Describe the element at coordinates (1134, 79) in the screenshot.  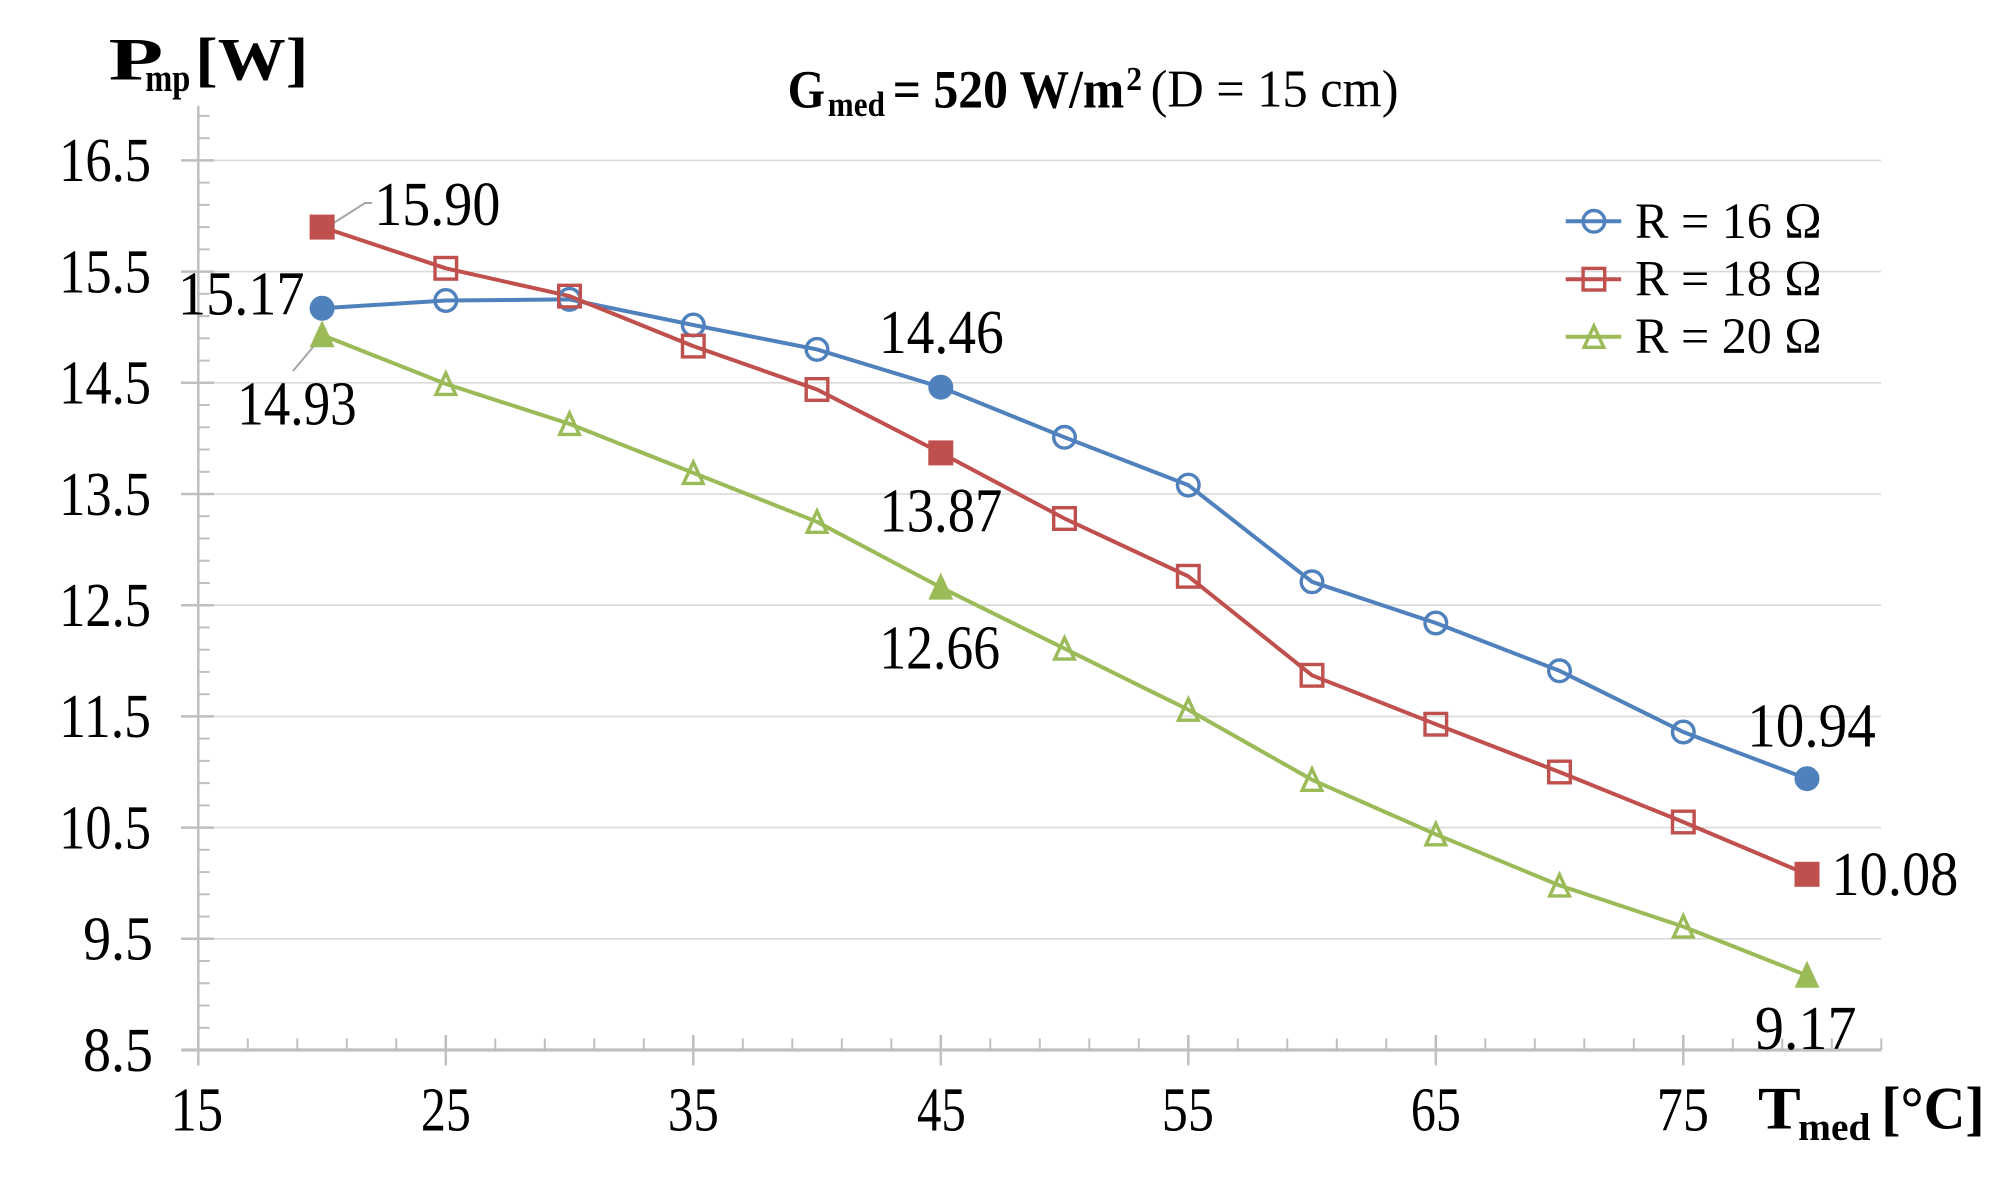
I see `svg-text: 2` at that location.